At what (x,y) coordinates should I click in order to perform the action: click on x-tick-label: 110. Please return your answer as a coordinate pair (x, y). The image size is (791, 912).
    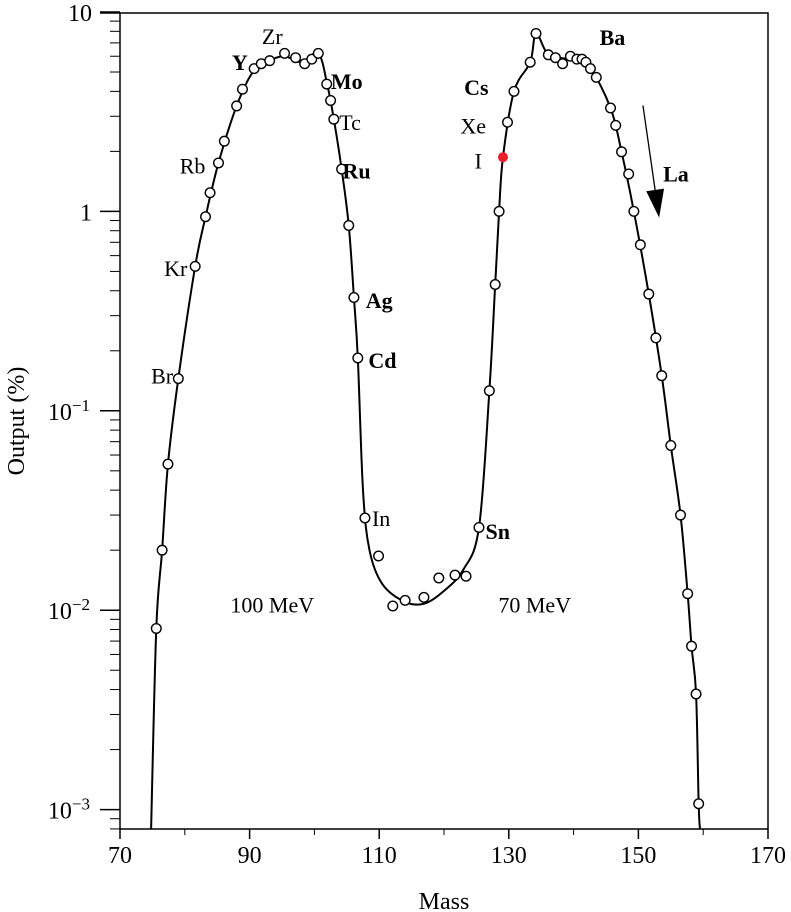
    Looking at the image, I should click on (379, 856).